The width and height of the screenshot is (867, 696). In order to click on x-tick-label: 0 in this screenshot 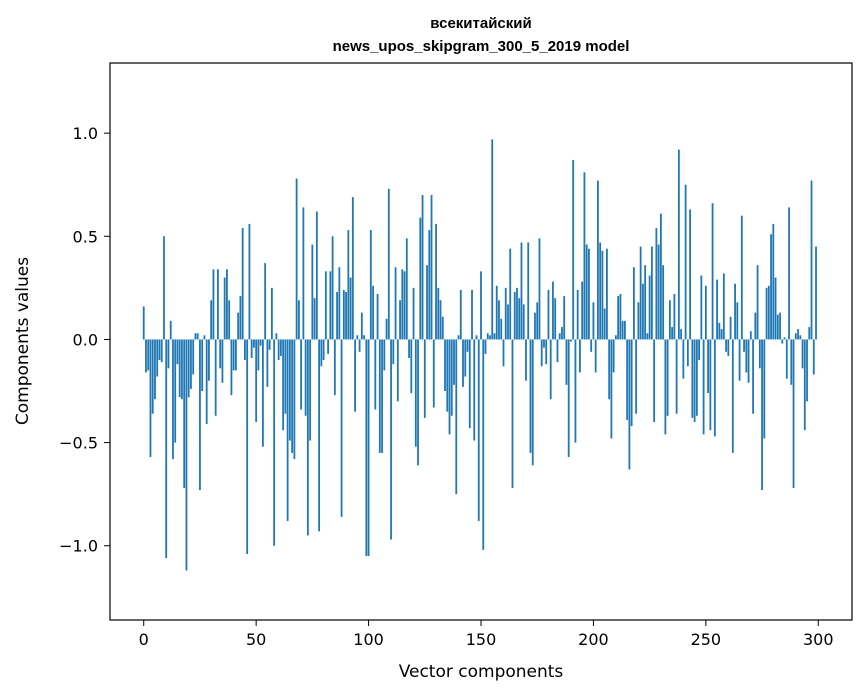, I will do `click(144, 639)`.